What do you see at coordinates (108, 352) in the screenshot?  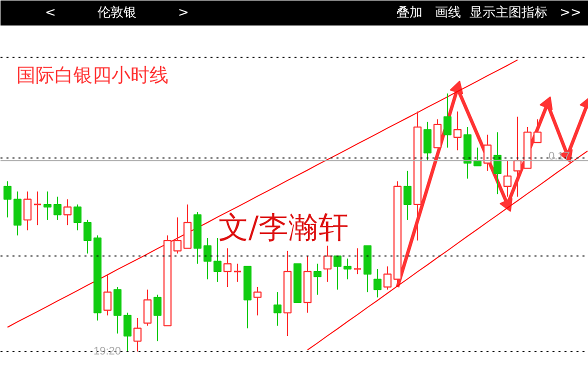 I see `annotation: 19:20` at bounding box center [108, 352].